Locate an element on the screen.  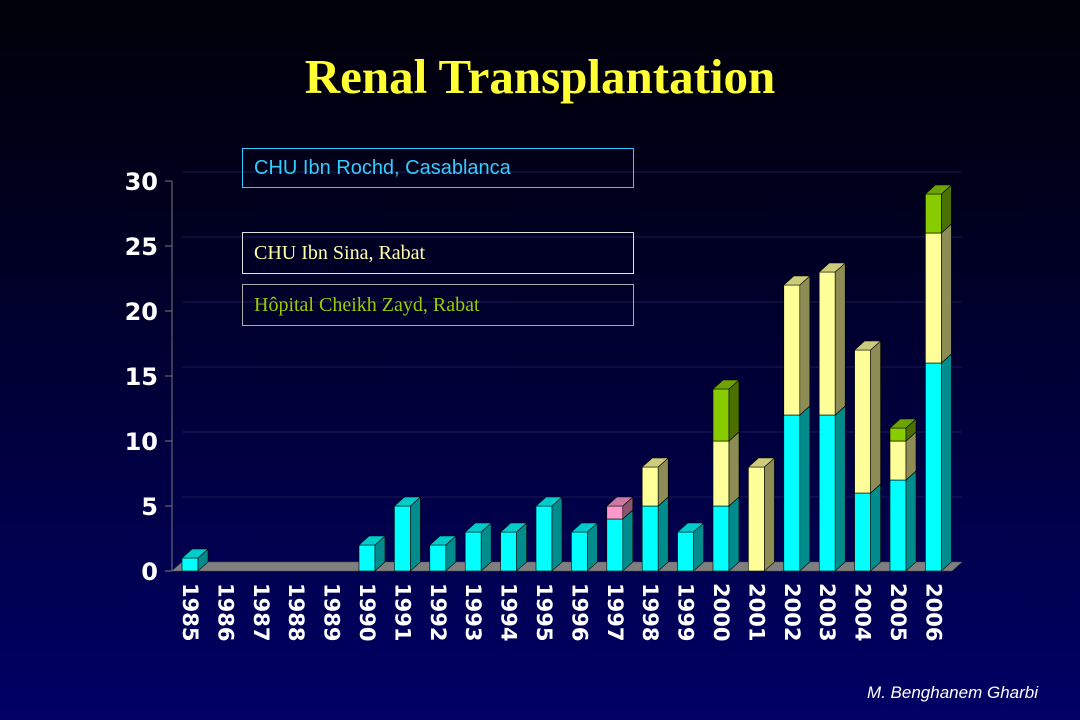
x-tick-label: 2005 is located at coordinates (898, 612).